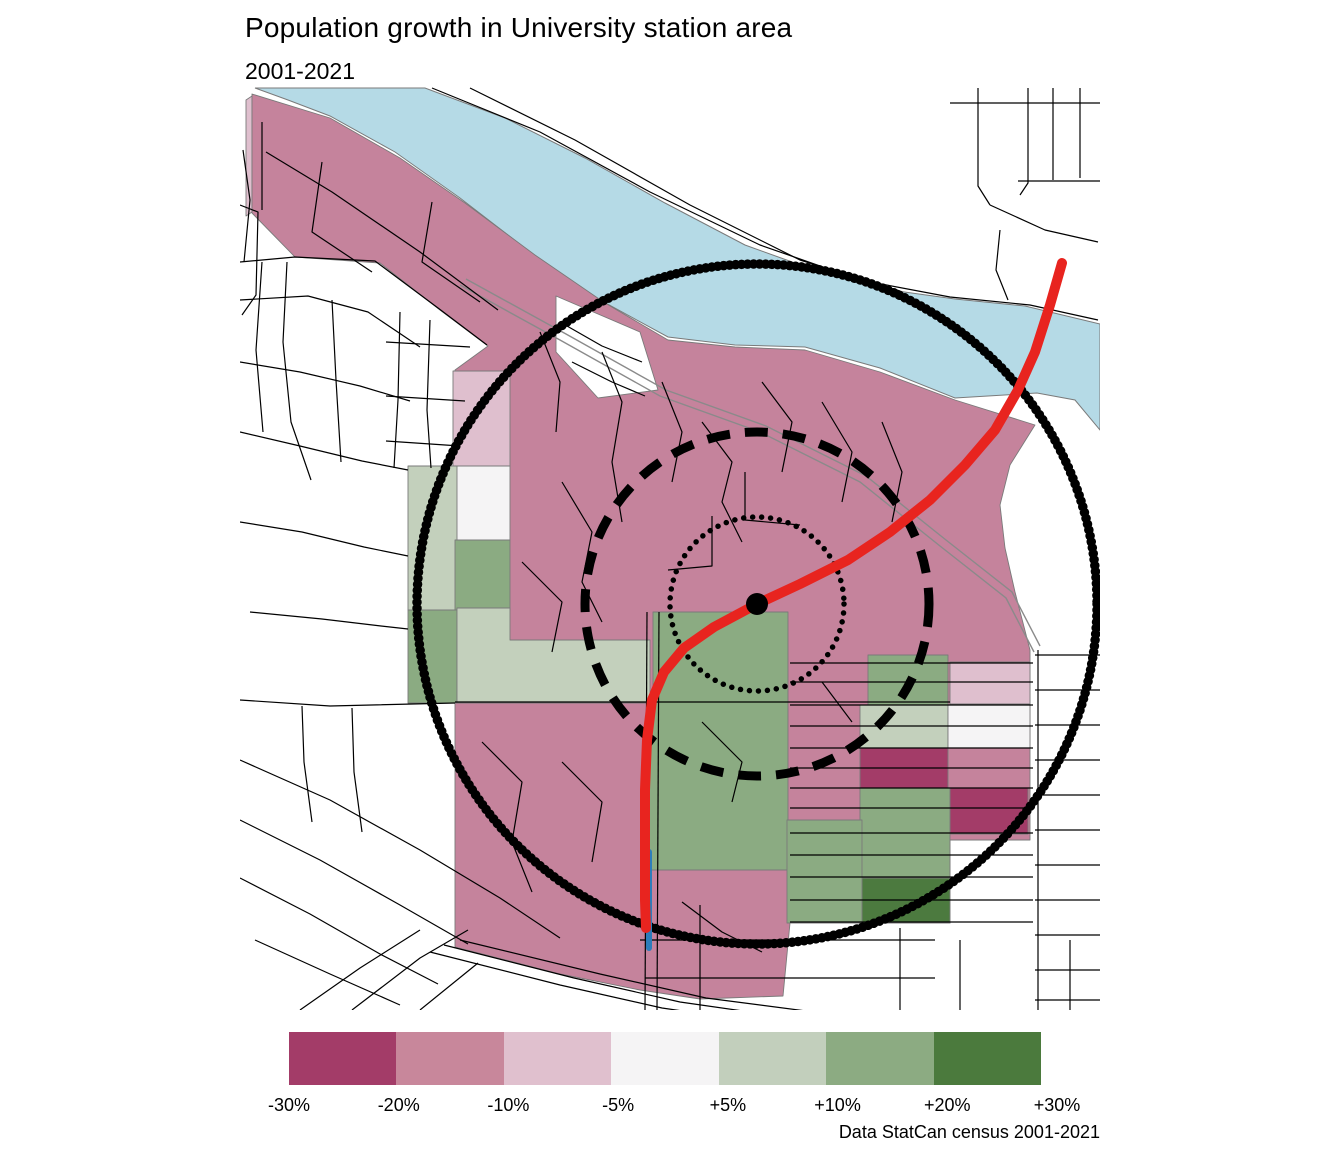  I want to click on legend-label: -20%, so click(398, 1105).